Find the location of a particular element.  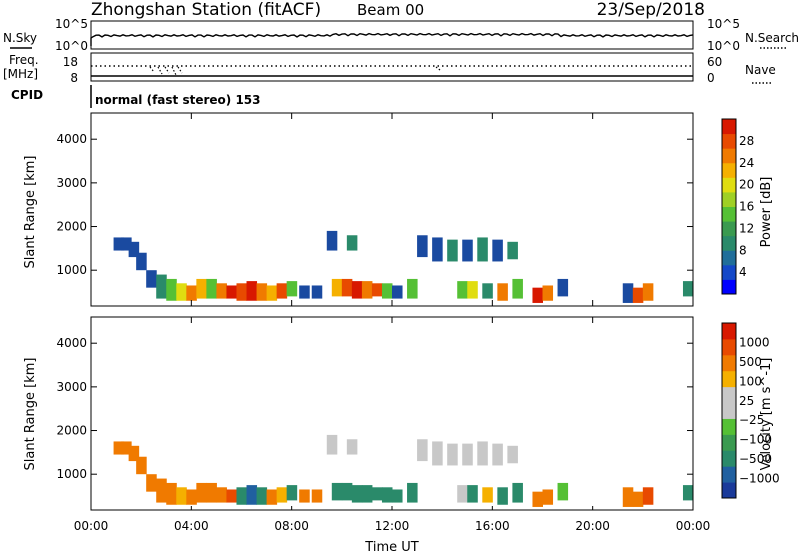

nave-label: Nave is located at coordinates (760, 70).